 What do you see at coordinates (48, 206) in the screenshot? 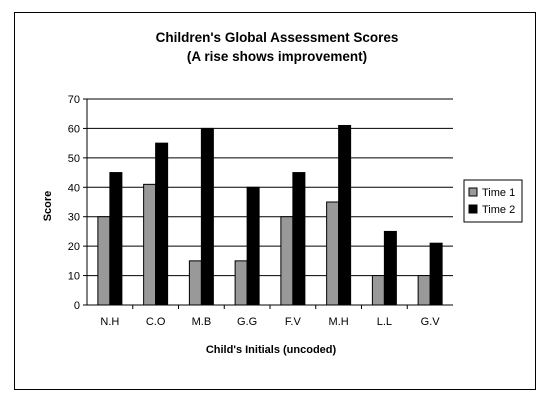
I see `y-axis-label: Score` at bounding box center [48, 206].